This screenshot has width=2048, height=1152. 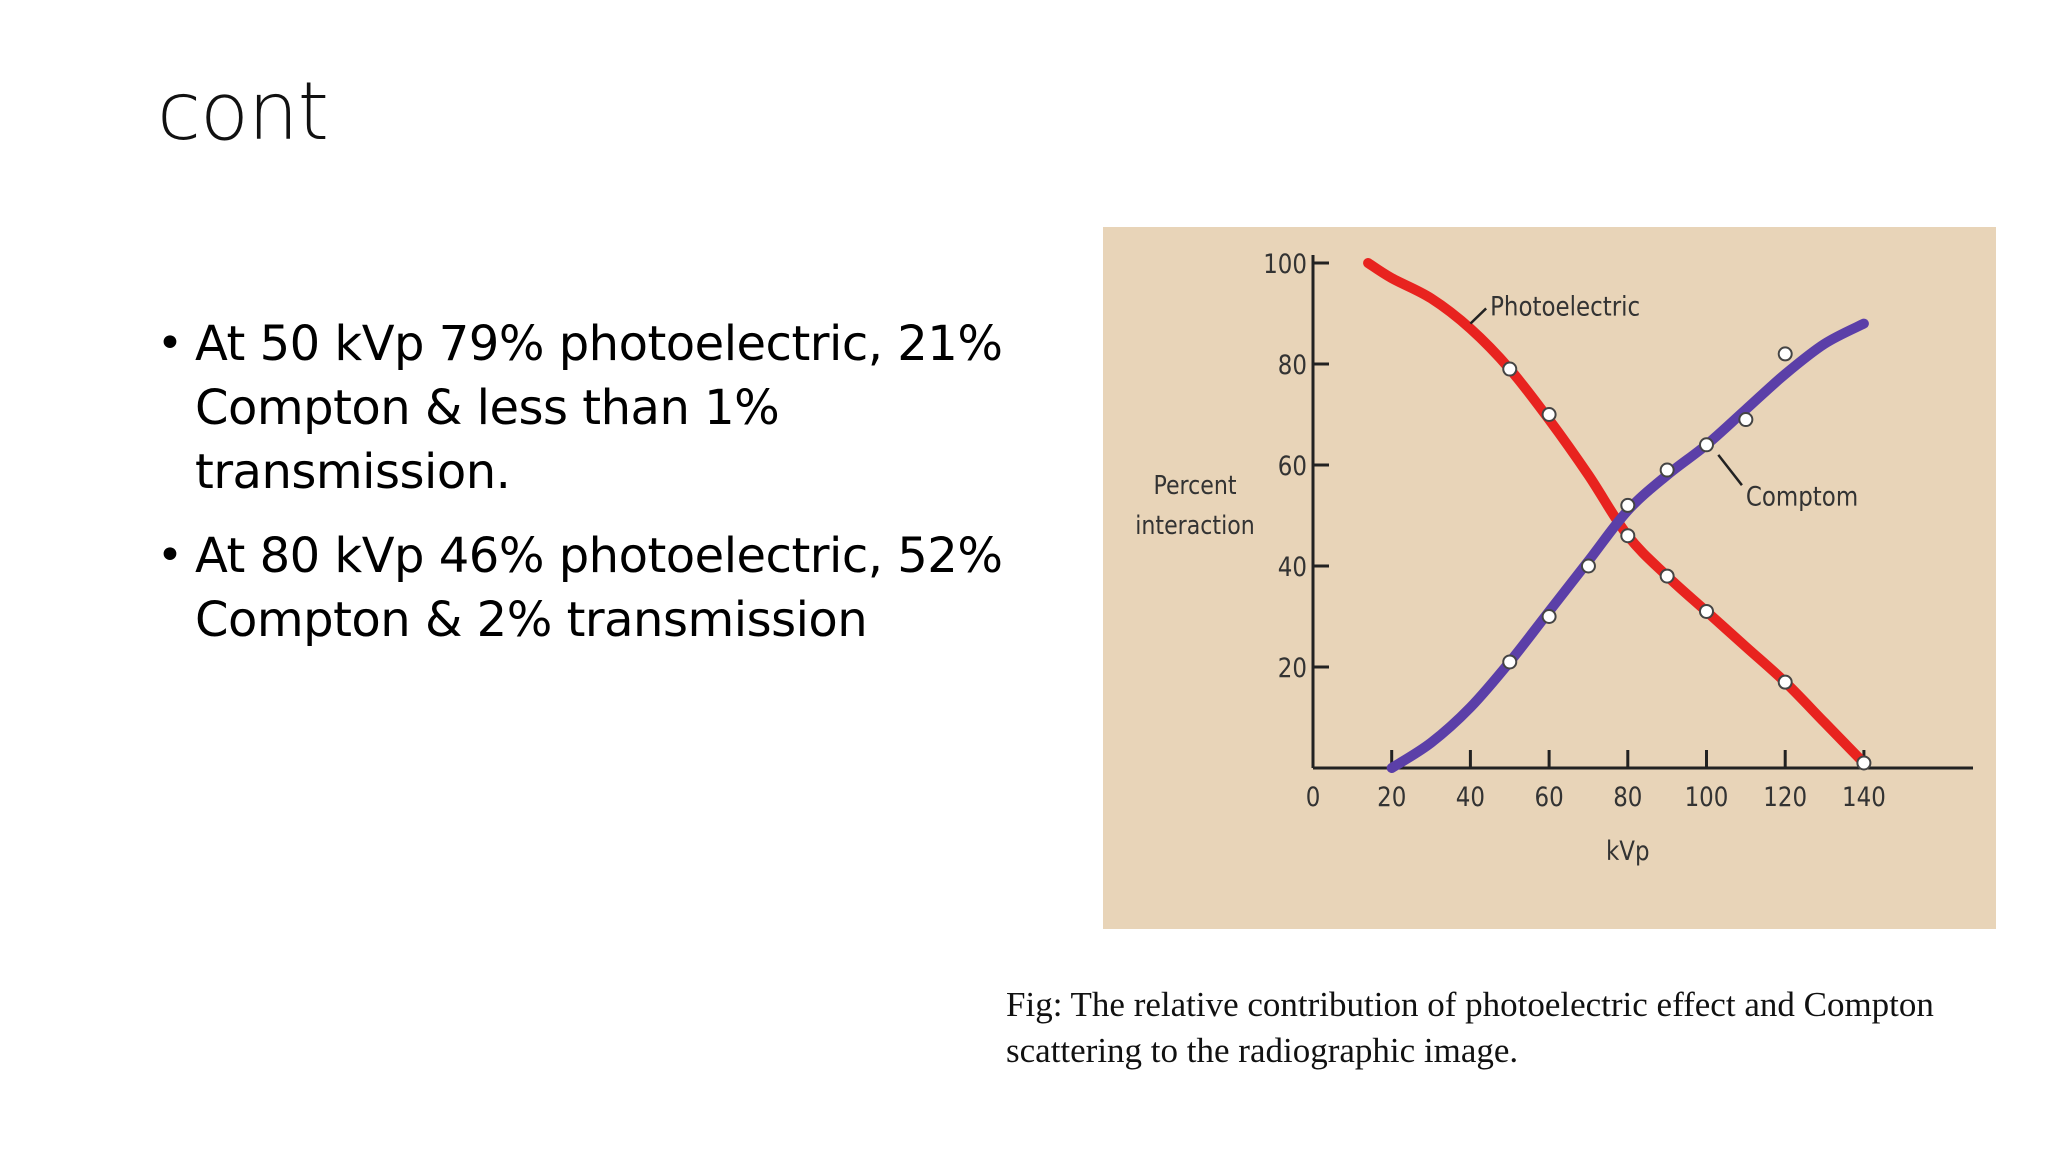 I want to click on y-tick-label: 60, so click(x=1292, y=465).